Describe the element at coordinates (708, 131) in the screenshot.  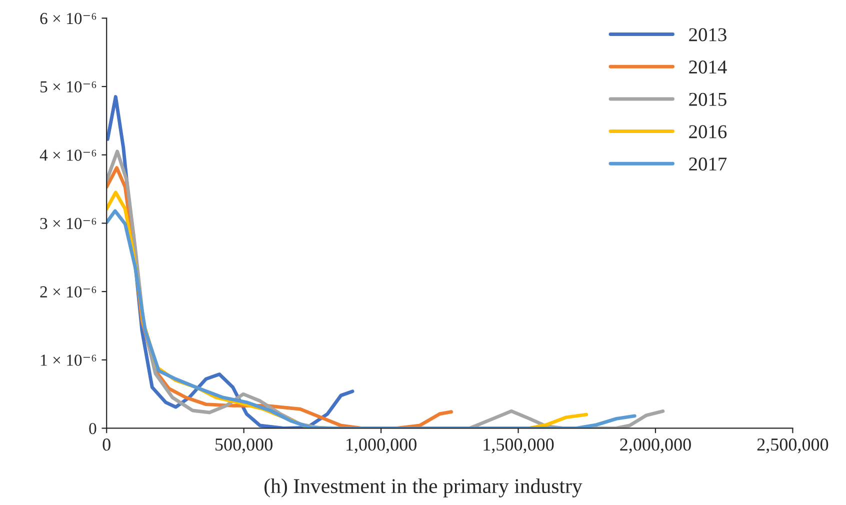
I see `legend-label: 2016` at that location.